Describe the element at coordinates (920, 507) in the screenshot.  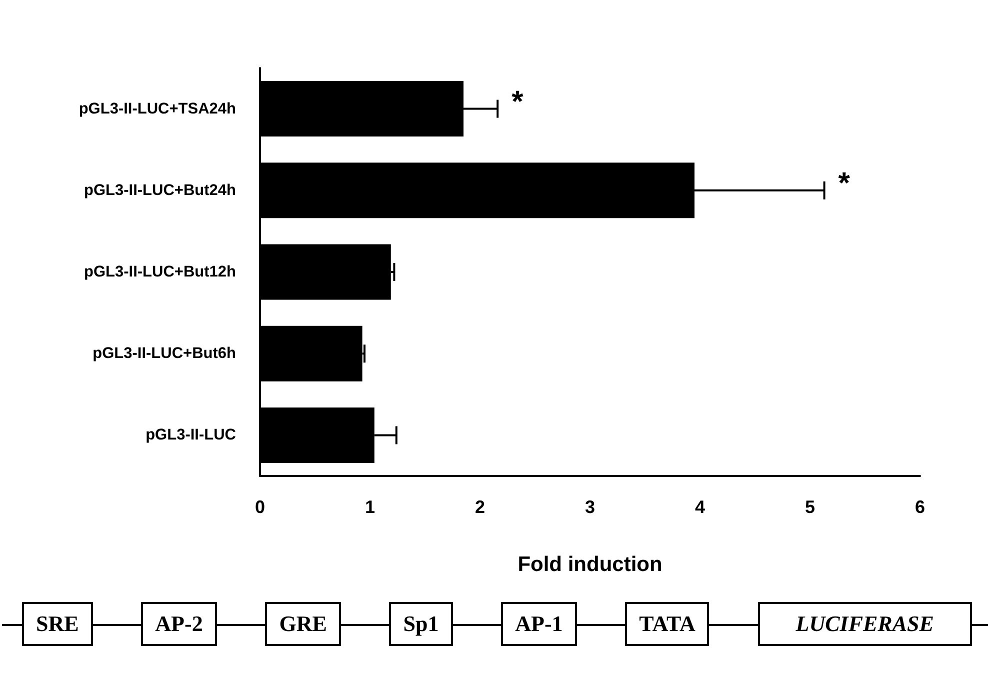
I see `x-tick-label: 6` at that location.